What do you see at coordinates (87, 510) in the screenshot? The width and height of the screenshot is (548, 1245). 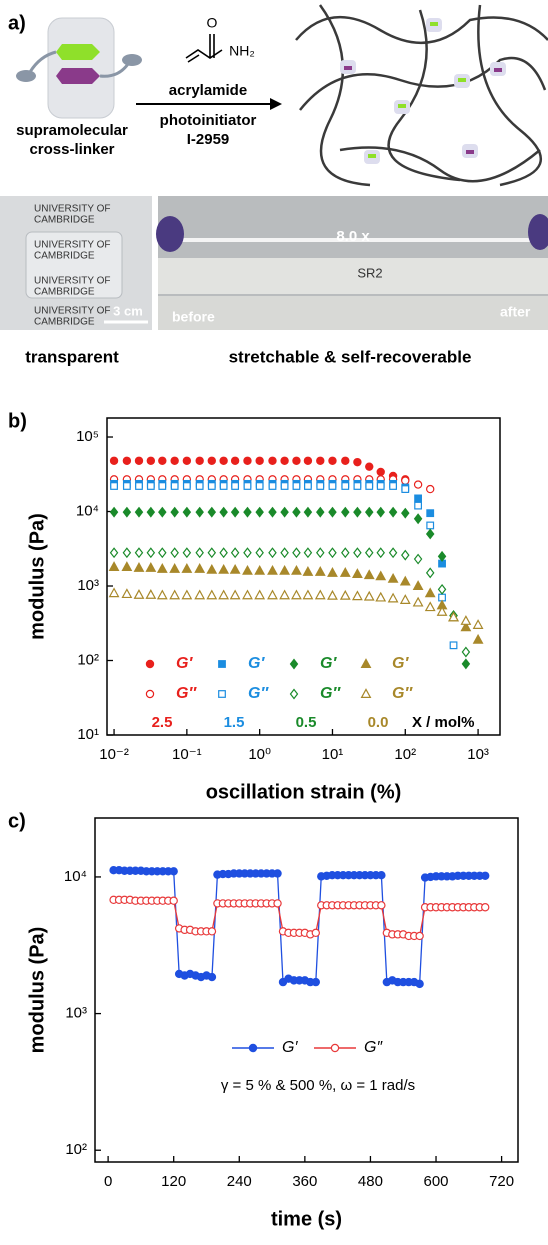 I see `y-tick-label: 10⁴` at bounding box center [87, 510].